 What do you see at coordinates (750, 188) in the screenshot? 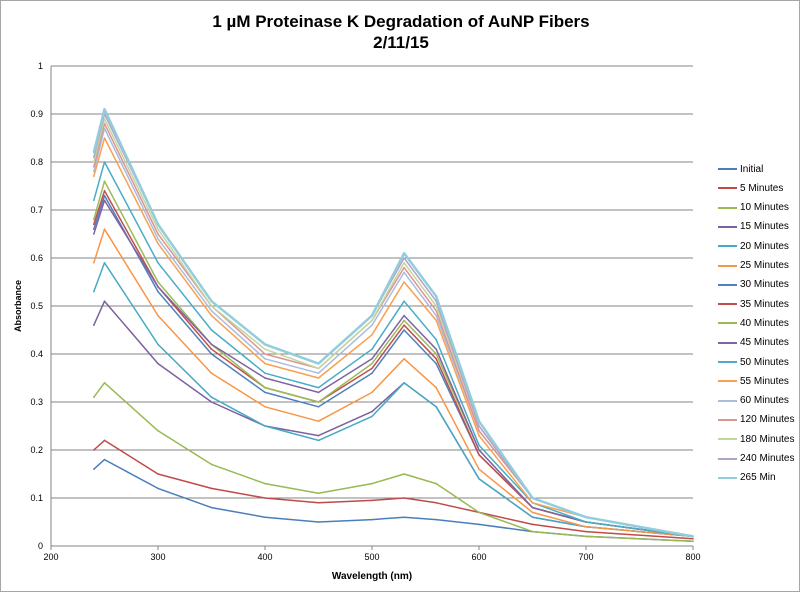
I see `legend-item: 5 Minutes` at bounding box center [750, 188].